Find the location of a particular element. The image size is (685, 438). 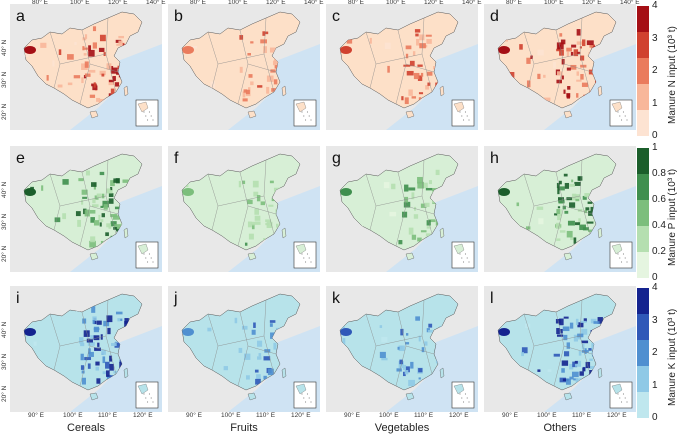

map-panel-b: b is located at coordinates (244, 67).